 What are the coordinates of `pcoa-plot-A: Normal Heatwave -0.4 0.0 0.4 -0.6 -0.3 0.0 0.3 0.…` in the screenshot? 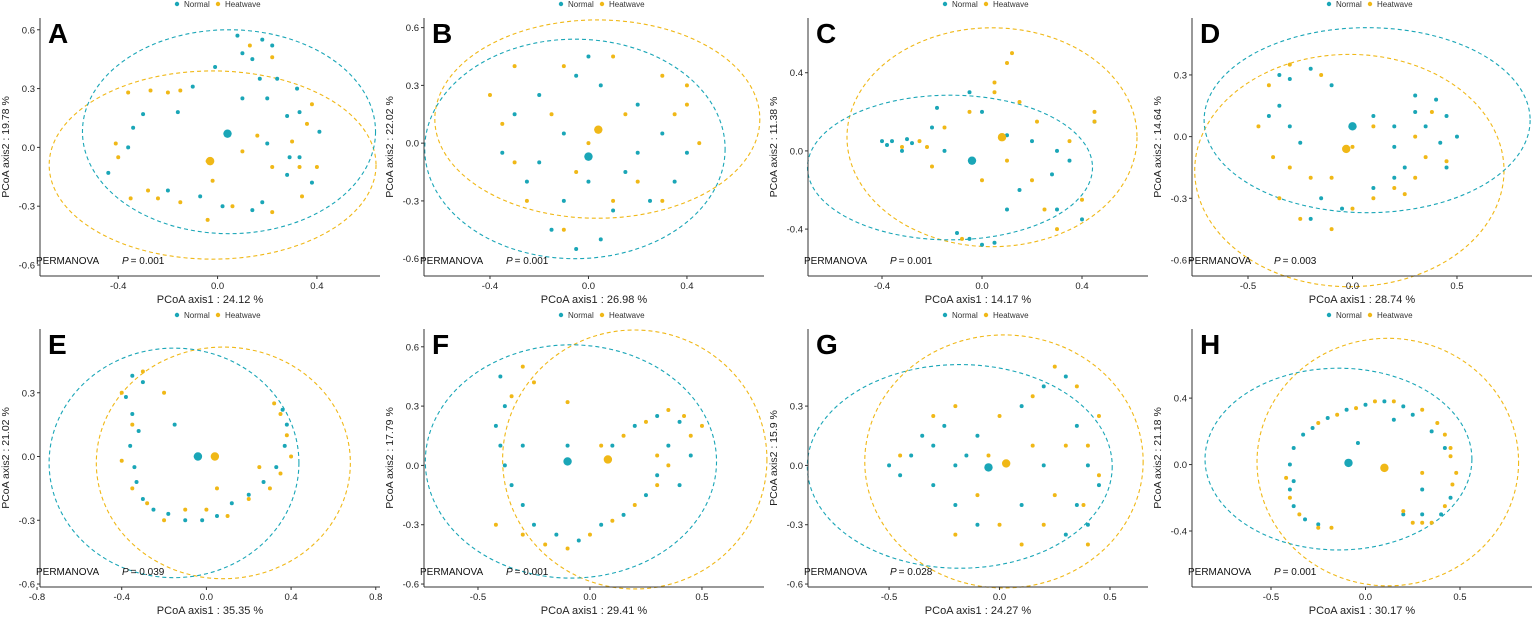 It's located at (190, 153).